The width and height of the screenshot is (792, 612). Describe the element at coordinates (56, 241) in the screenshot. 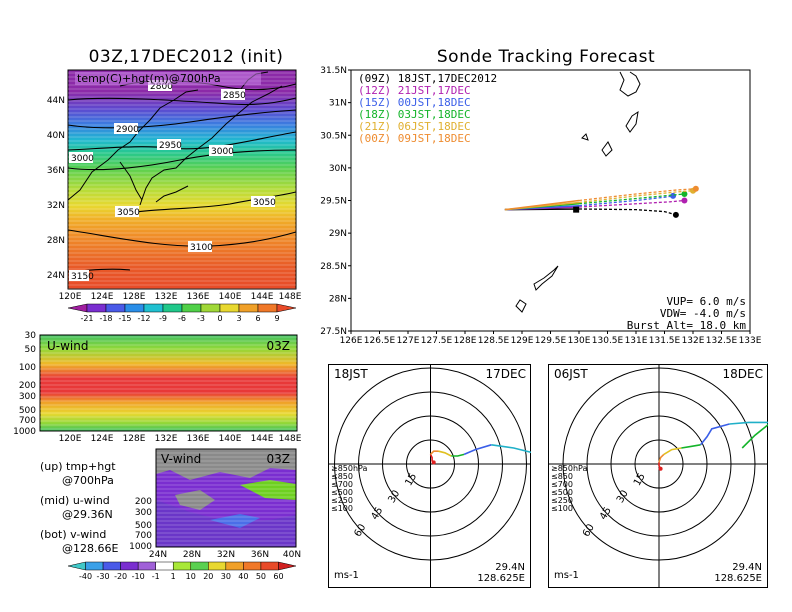

I see `lat-tick: 28N` at that location.